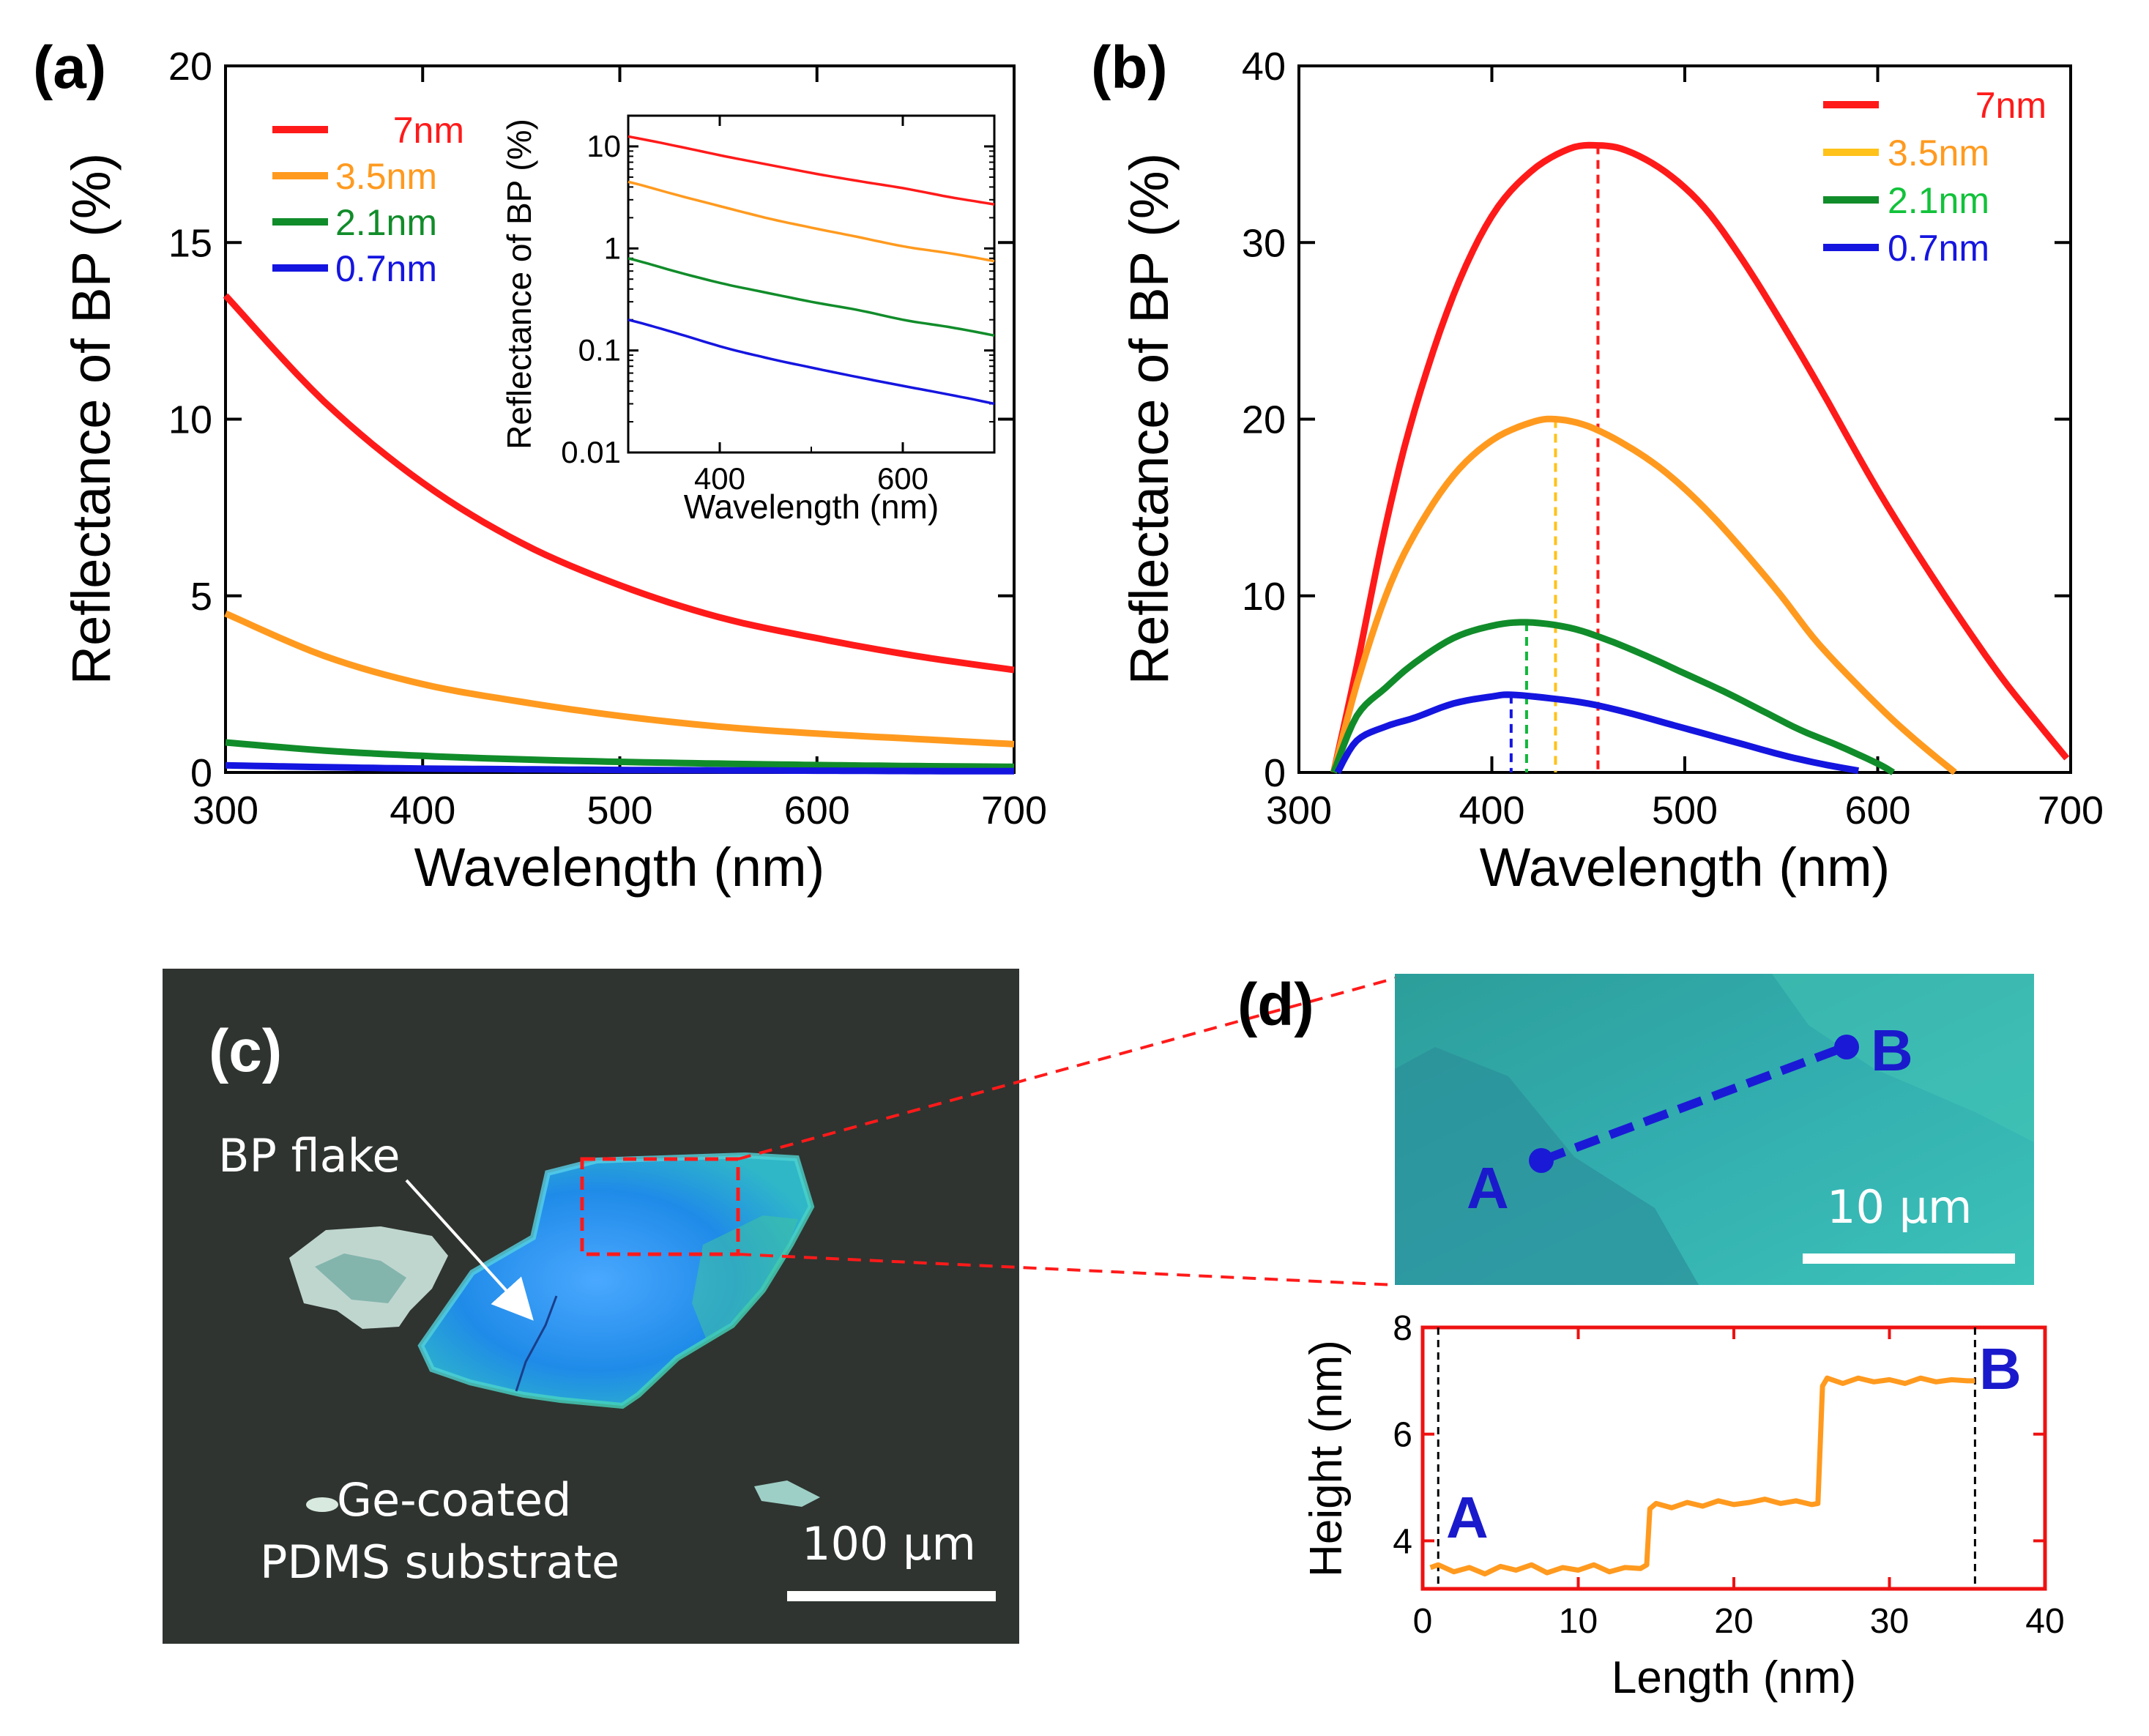  Describe the element at coordinates (1299, 811) in the screenshot. I see `b-xtick-label: 300` at that location.